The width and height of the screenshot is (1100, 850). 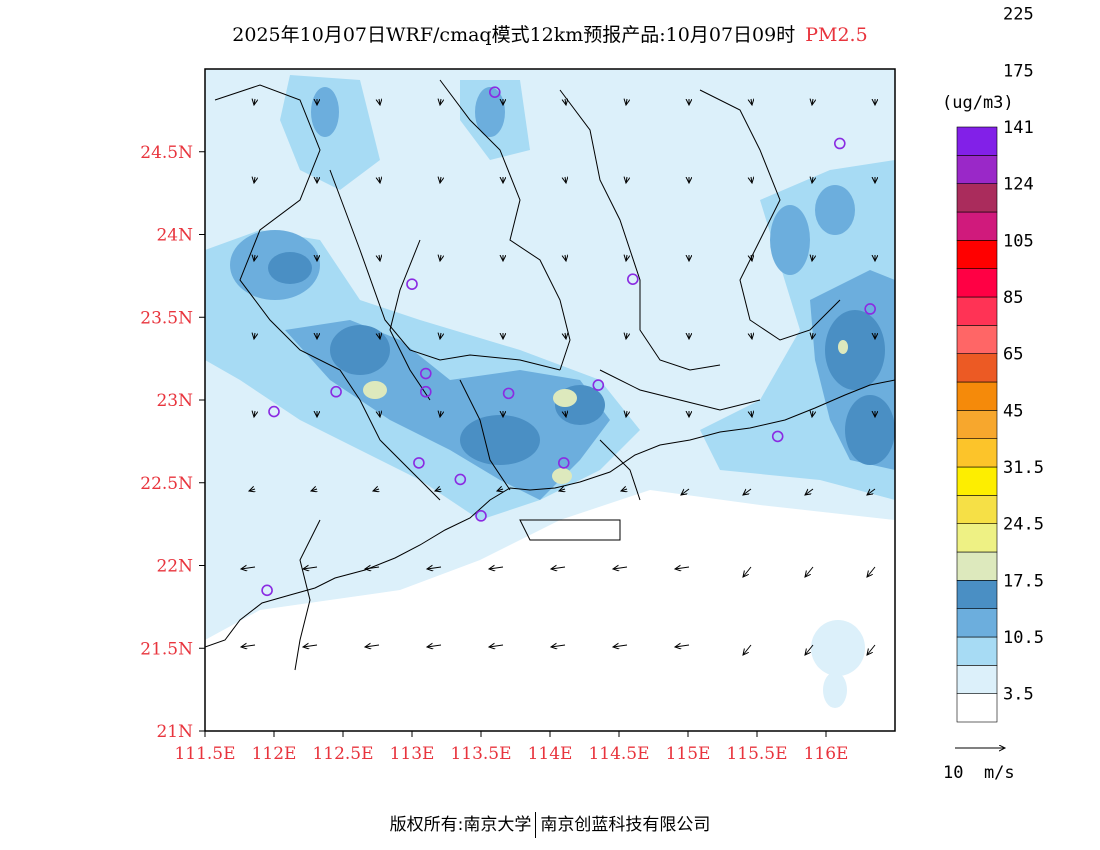 What do you see at coordinates (536, 825) in the screenshot?
I see `footer-separator` at bounding box center [536, 825].